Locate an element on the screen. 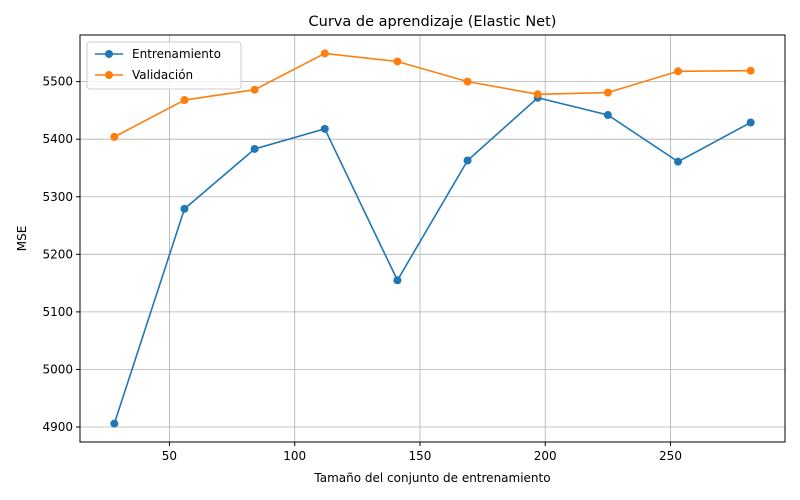  y-tick-label: 5100 is located at coordinates (57, 312).